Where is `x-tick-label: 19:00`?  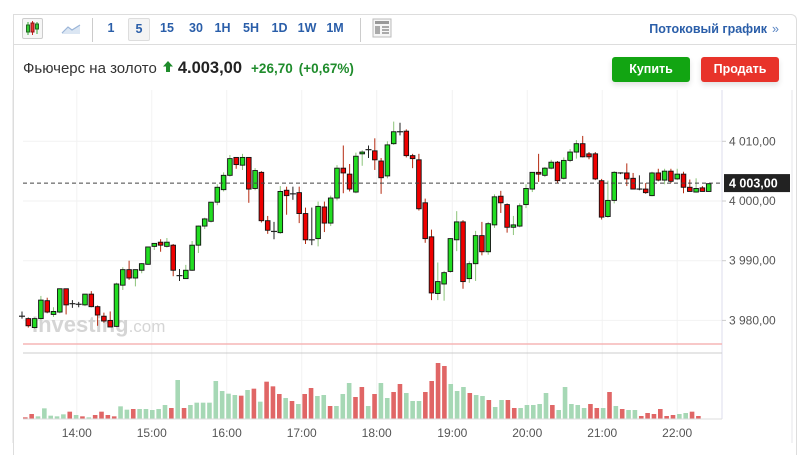 x-tick-label: 19:00 is located at coordinates (452, 433).